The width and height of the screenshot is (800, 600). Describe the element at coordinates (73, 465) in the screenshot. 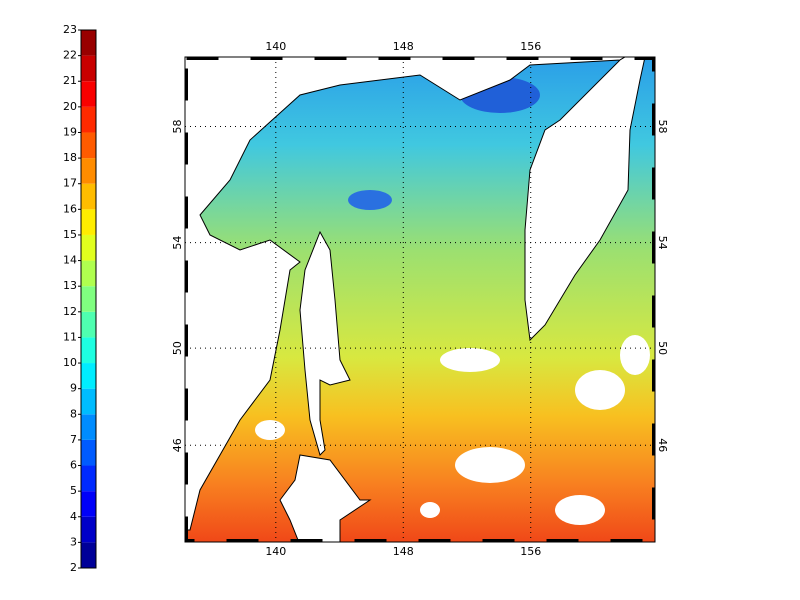

I see `colorbar-tick-label: 6` at that location.